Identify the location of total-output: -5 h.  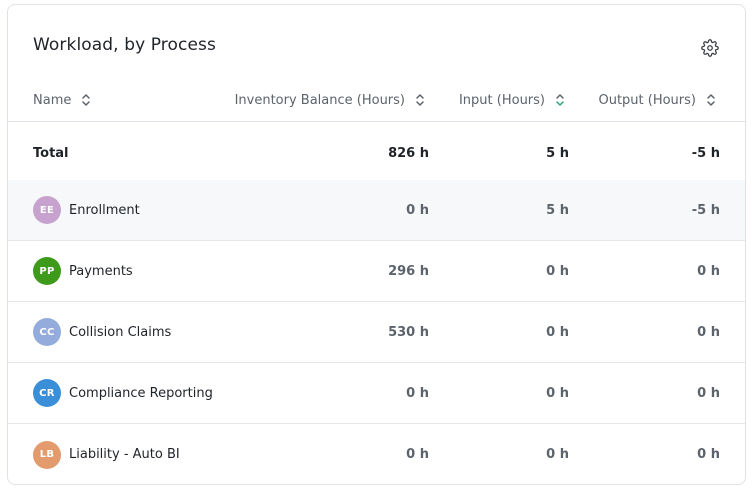
(705, 153).